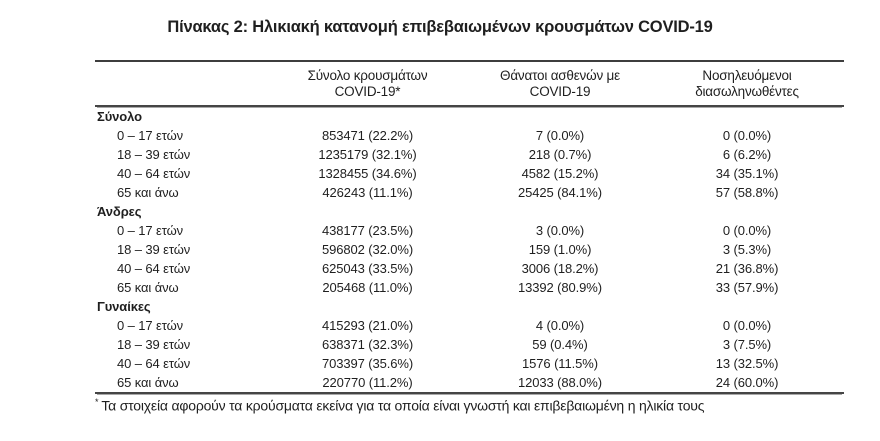 Image resolution: width=880 pixels, height=441 pixels. I want to click on column-header-intubated-line2: διασωληνωθέντες, so click(747, 91).